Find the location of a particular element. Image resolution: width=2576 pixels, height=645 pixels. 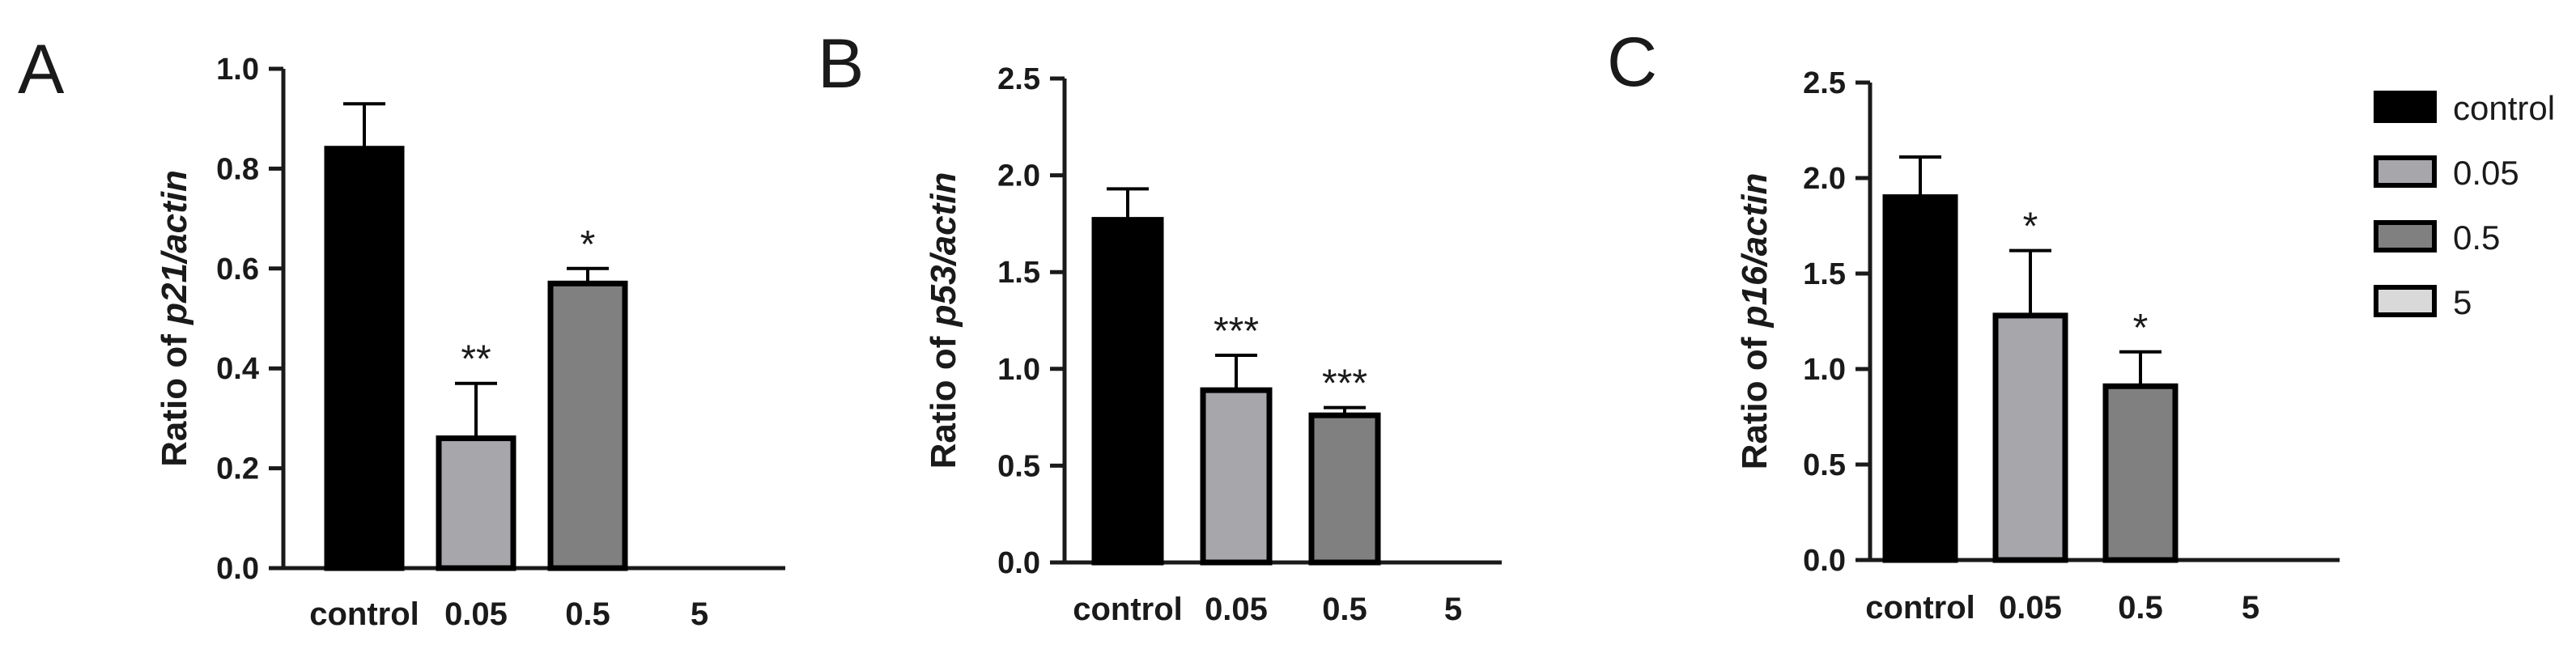

y-axis-label: Ratio of p53/actin is located at coordinates (944, 320).